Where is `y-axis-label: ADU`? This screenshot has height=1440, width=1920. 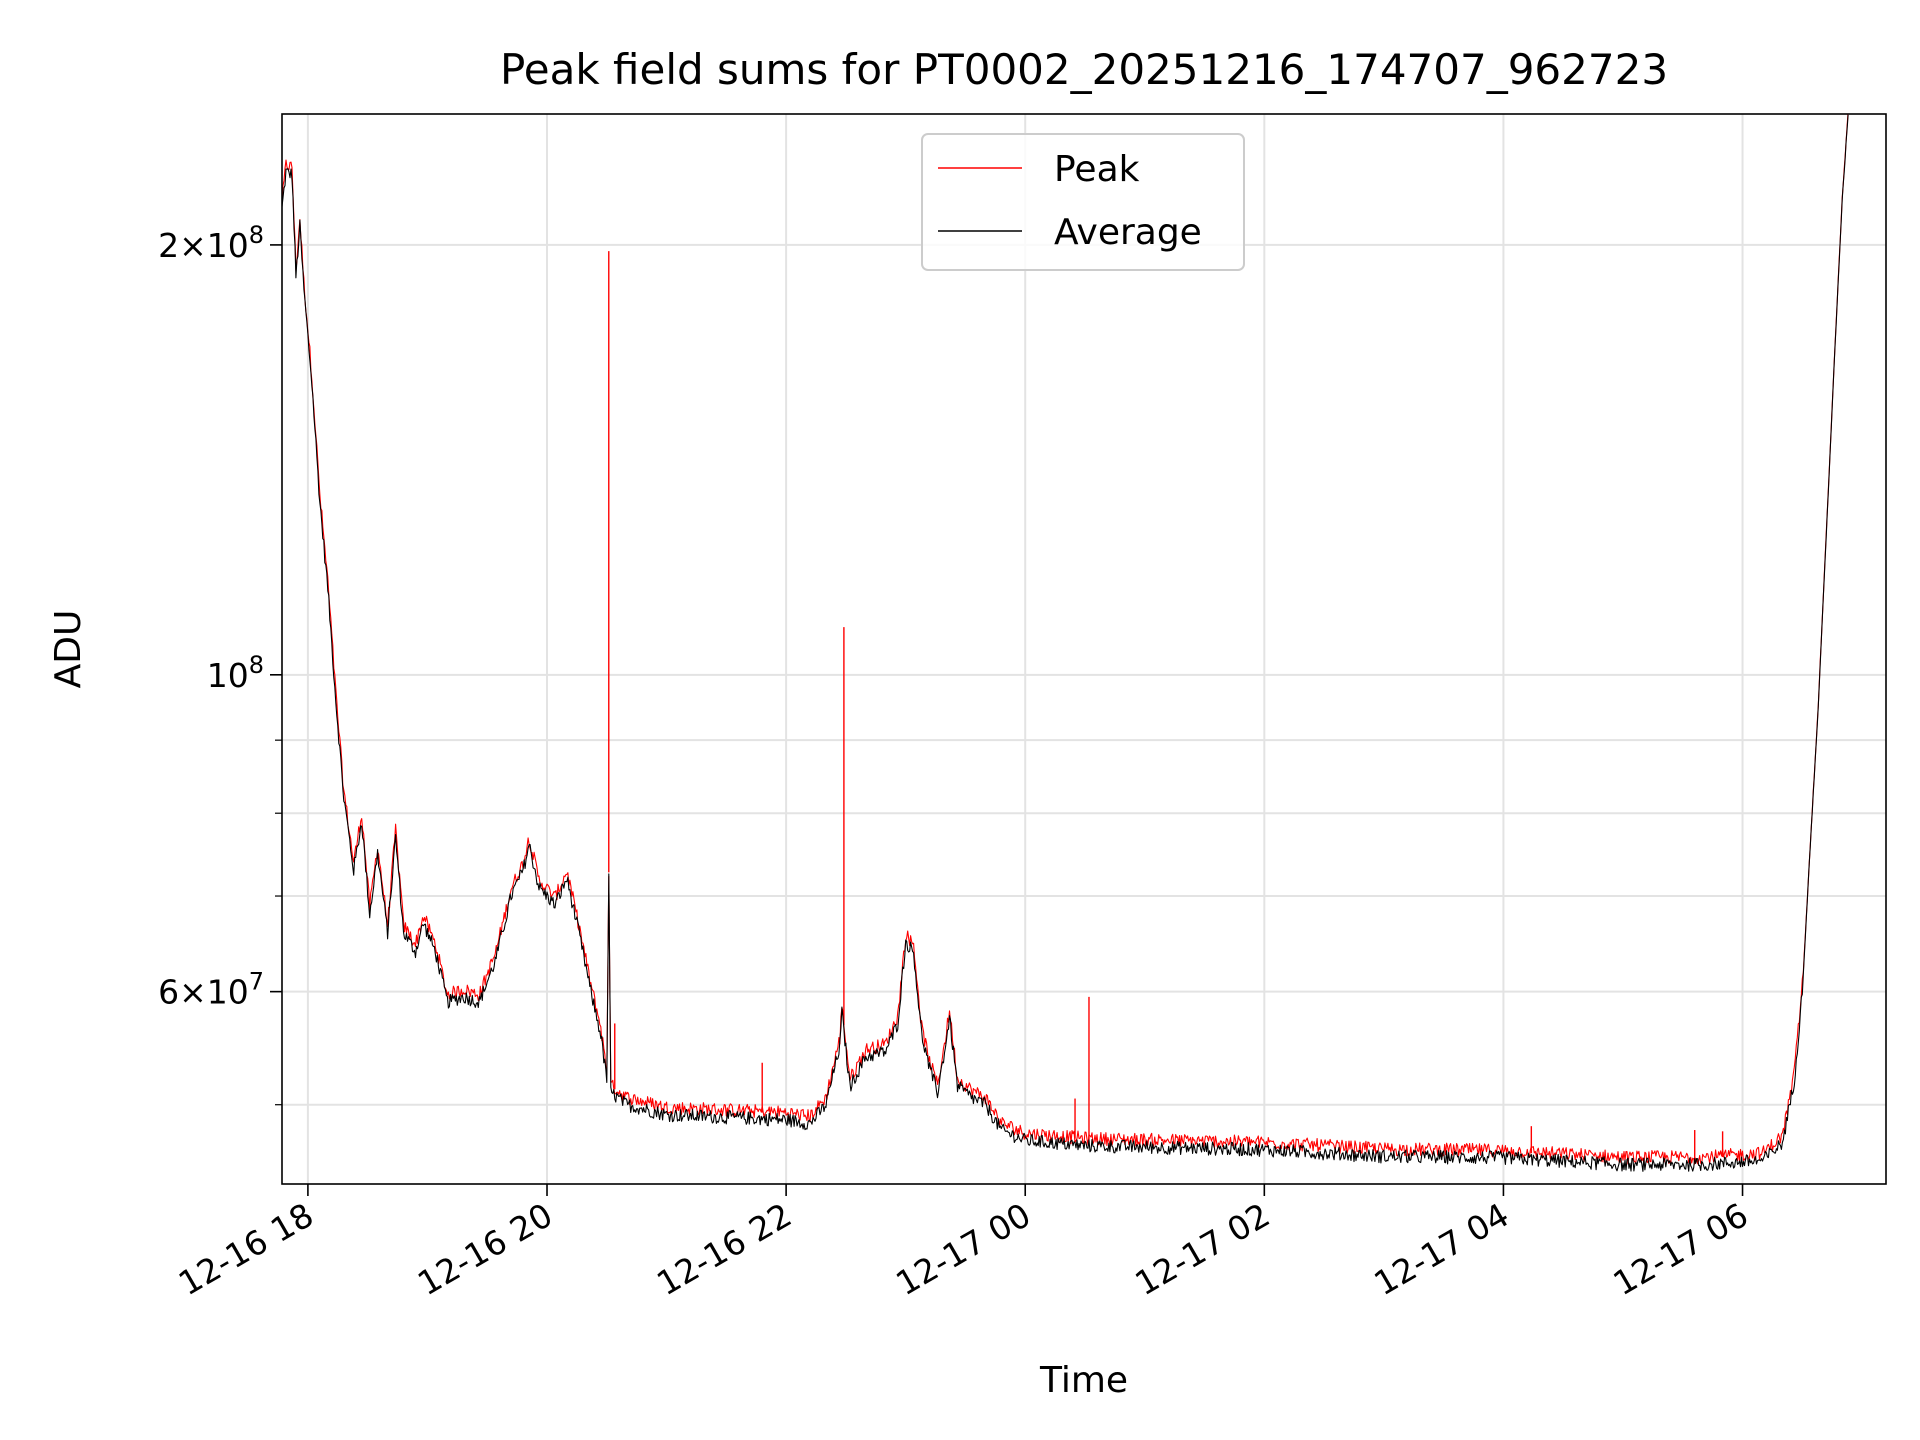
y-axis-label: ADU is located at coordinates (68, 649).